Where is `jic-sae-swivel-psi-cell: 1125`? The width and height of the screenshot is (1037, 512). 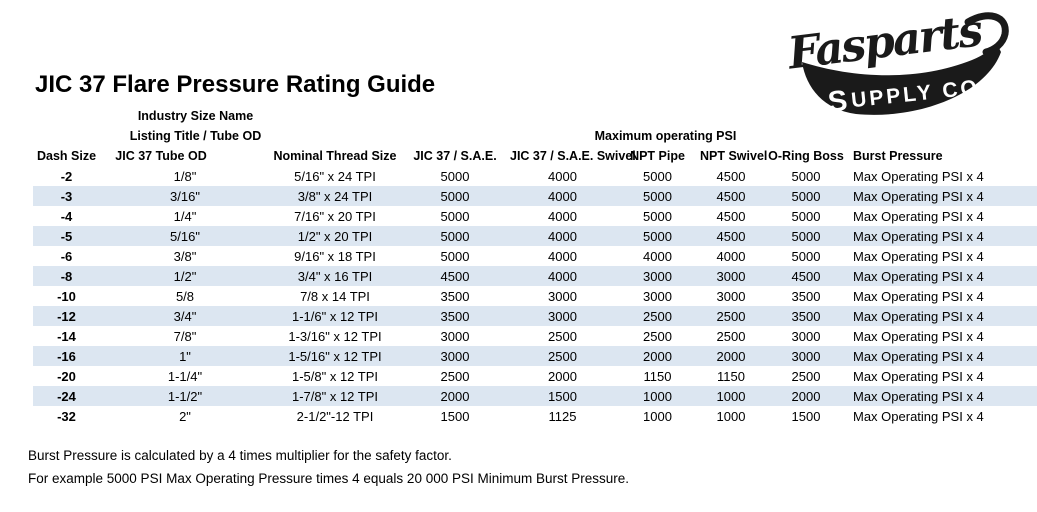 jic-sae-swivel-psi-cell: 1125 is located at coordinates (562, 416).